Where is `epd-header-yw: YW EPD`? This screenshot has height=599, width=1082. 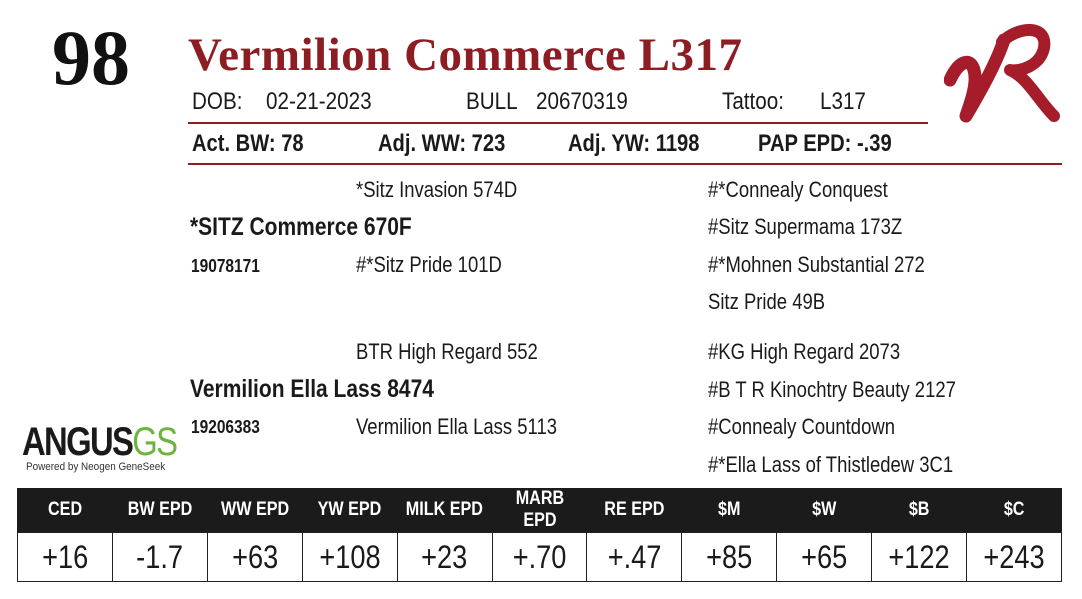 epd-header-yw: YW EPD is located at coordinates (349, 510).